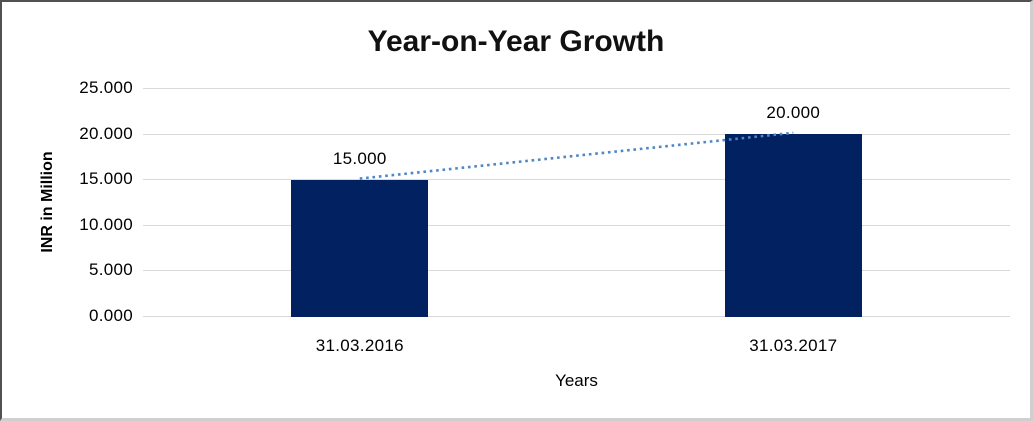 The width and height of the screenshot is (1033, 421). I want to click on bar-value-label: 15.000, so click(359, 158).